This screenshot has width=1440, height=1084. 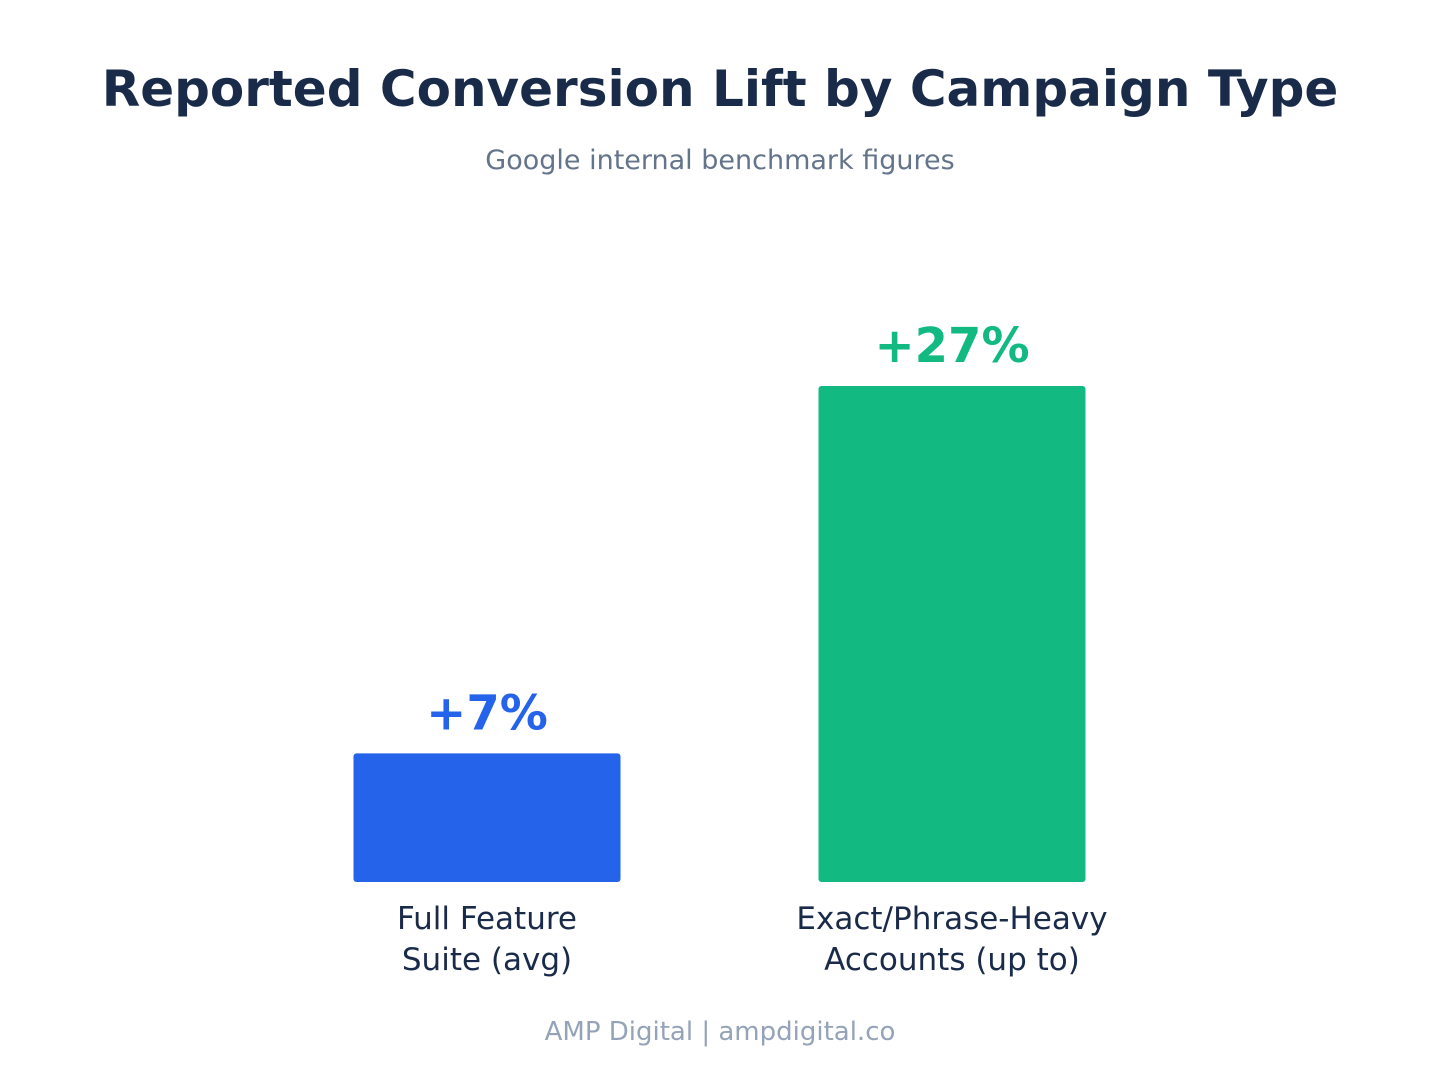 I want to click on chart-subtitle: Google internal benchmark figures, so click(x=719, y=160).